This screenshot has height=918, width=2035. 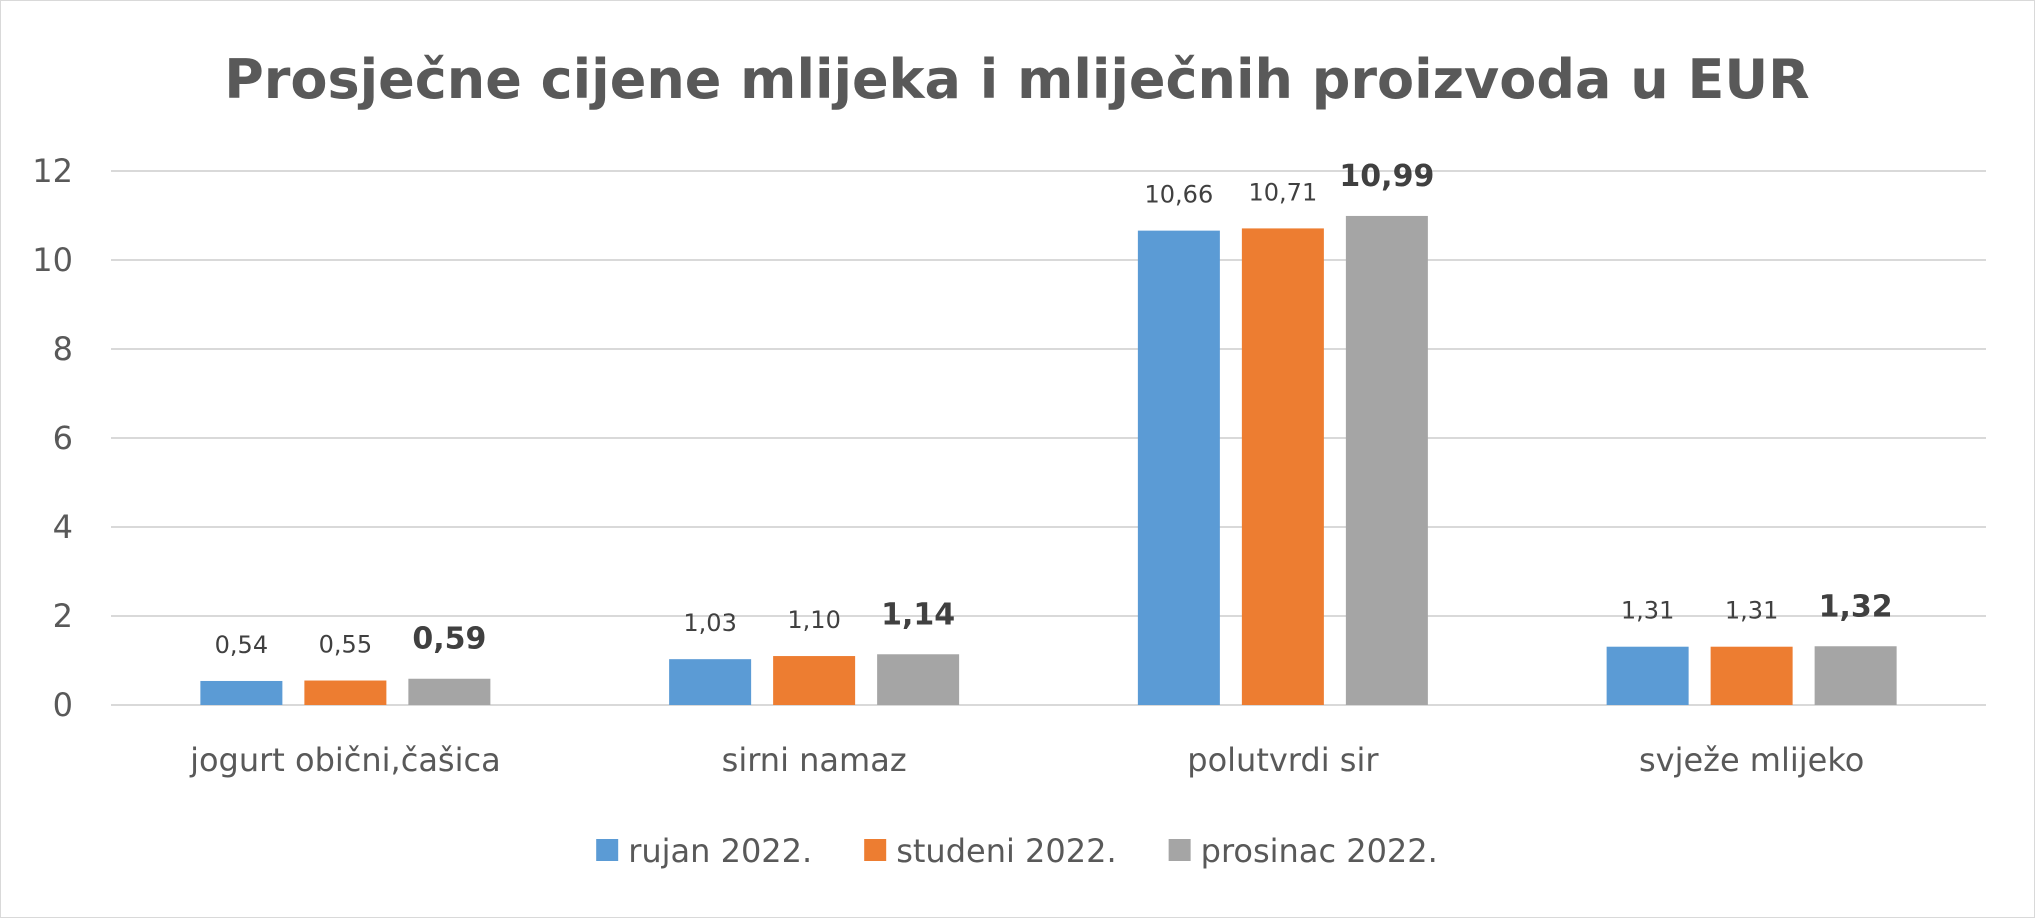 I want to click on legend-item: prosinac 2022., so click(x=1303, y=851).